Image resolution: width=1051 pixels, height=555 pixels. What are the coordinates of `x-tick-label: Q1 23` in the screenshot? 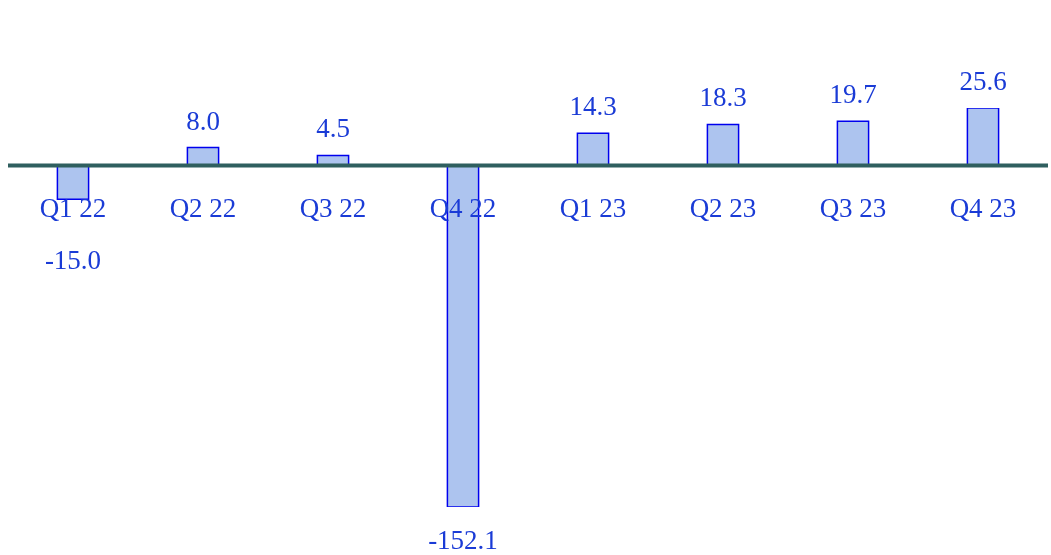 It's located at (593, 208).